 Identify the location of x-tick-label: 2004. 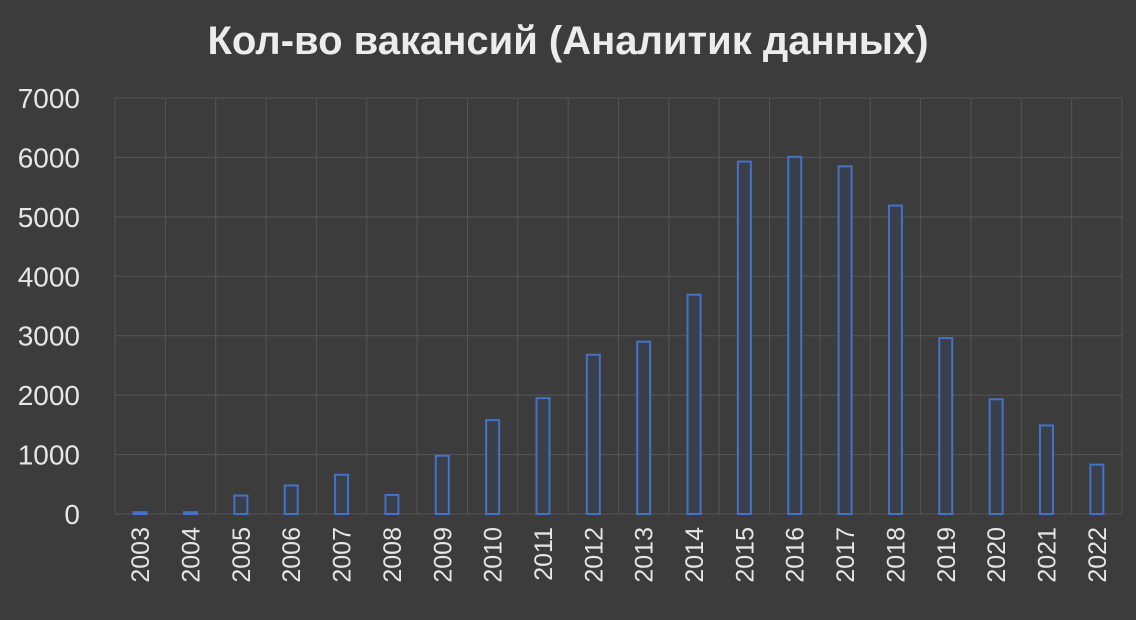
(192, 555).